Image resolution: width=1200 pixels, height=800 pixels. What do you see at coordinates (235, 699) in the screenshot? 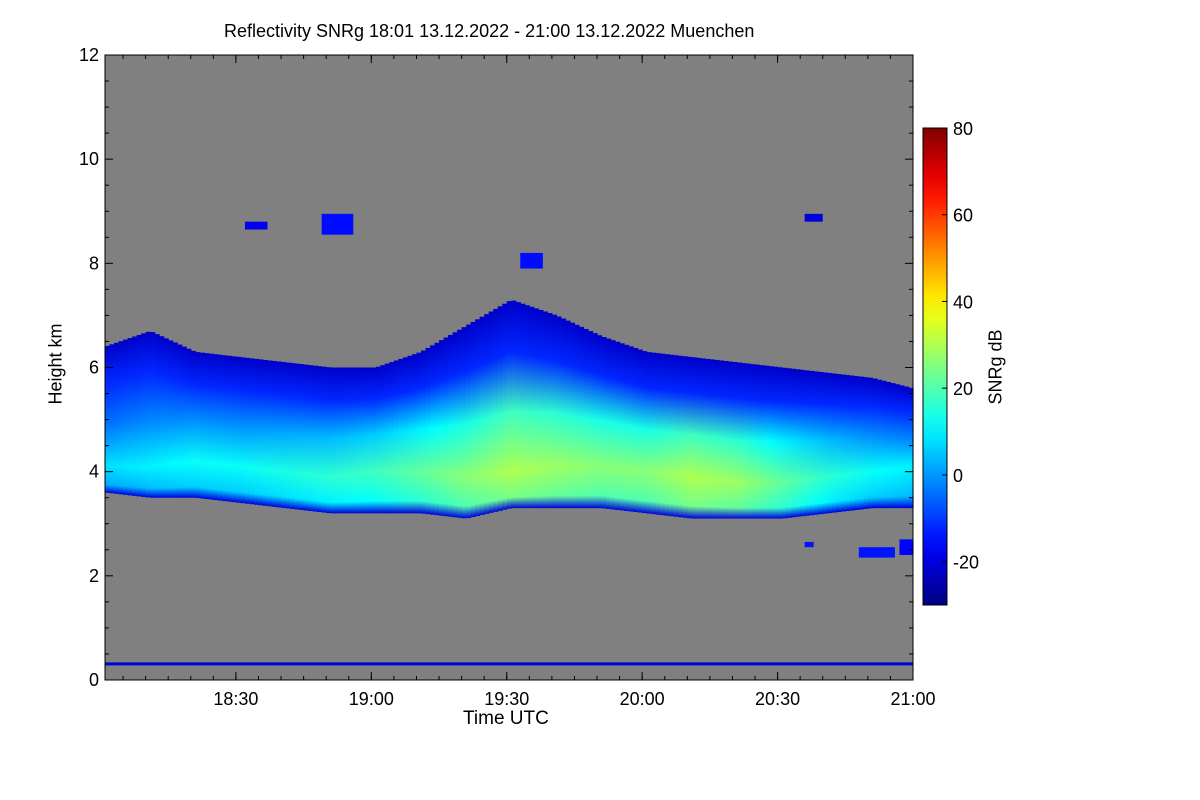
I see `x-tick-label: 18:30` at bounding box center [235, 699].